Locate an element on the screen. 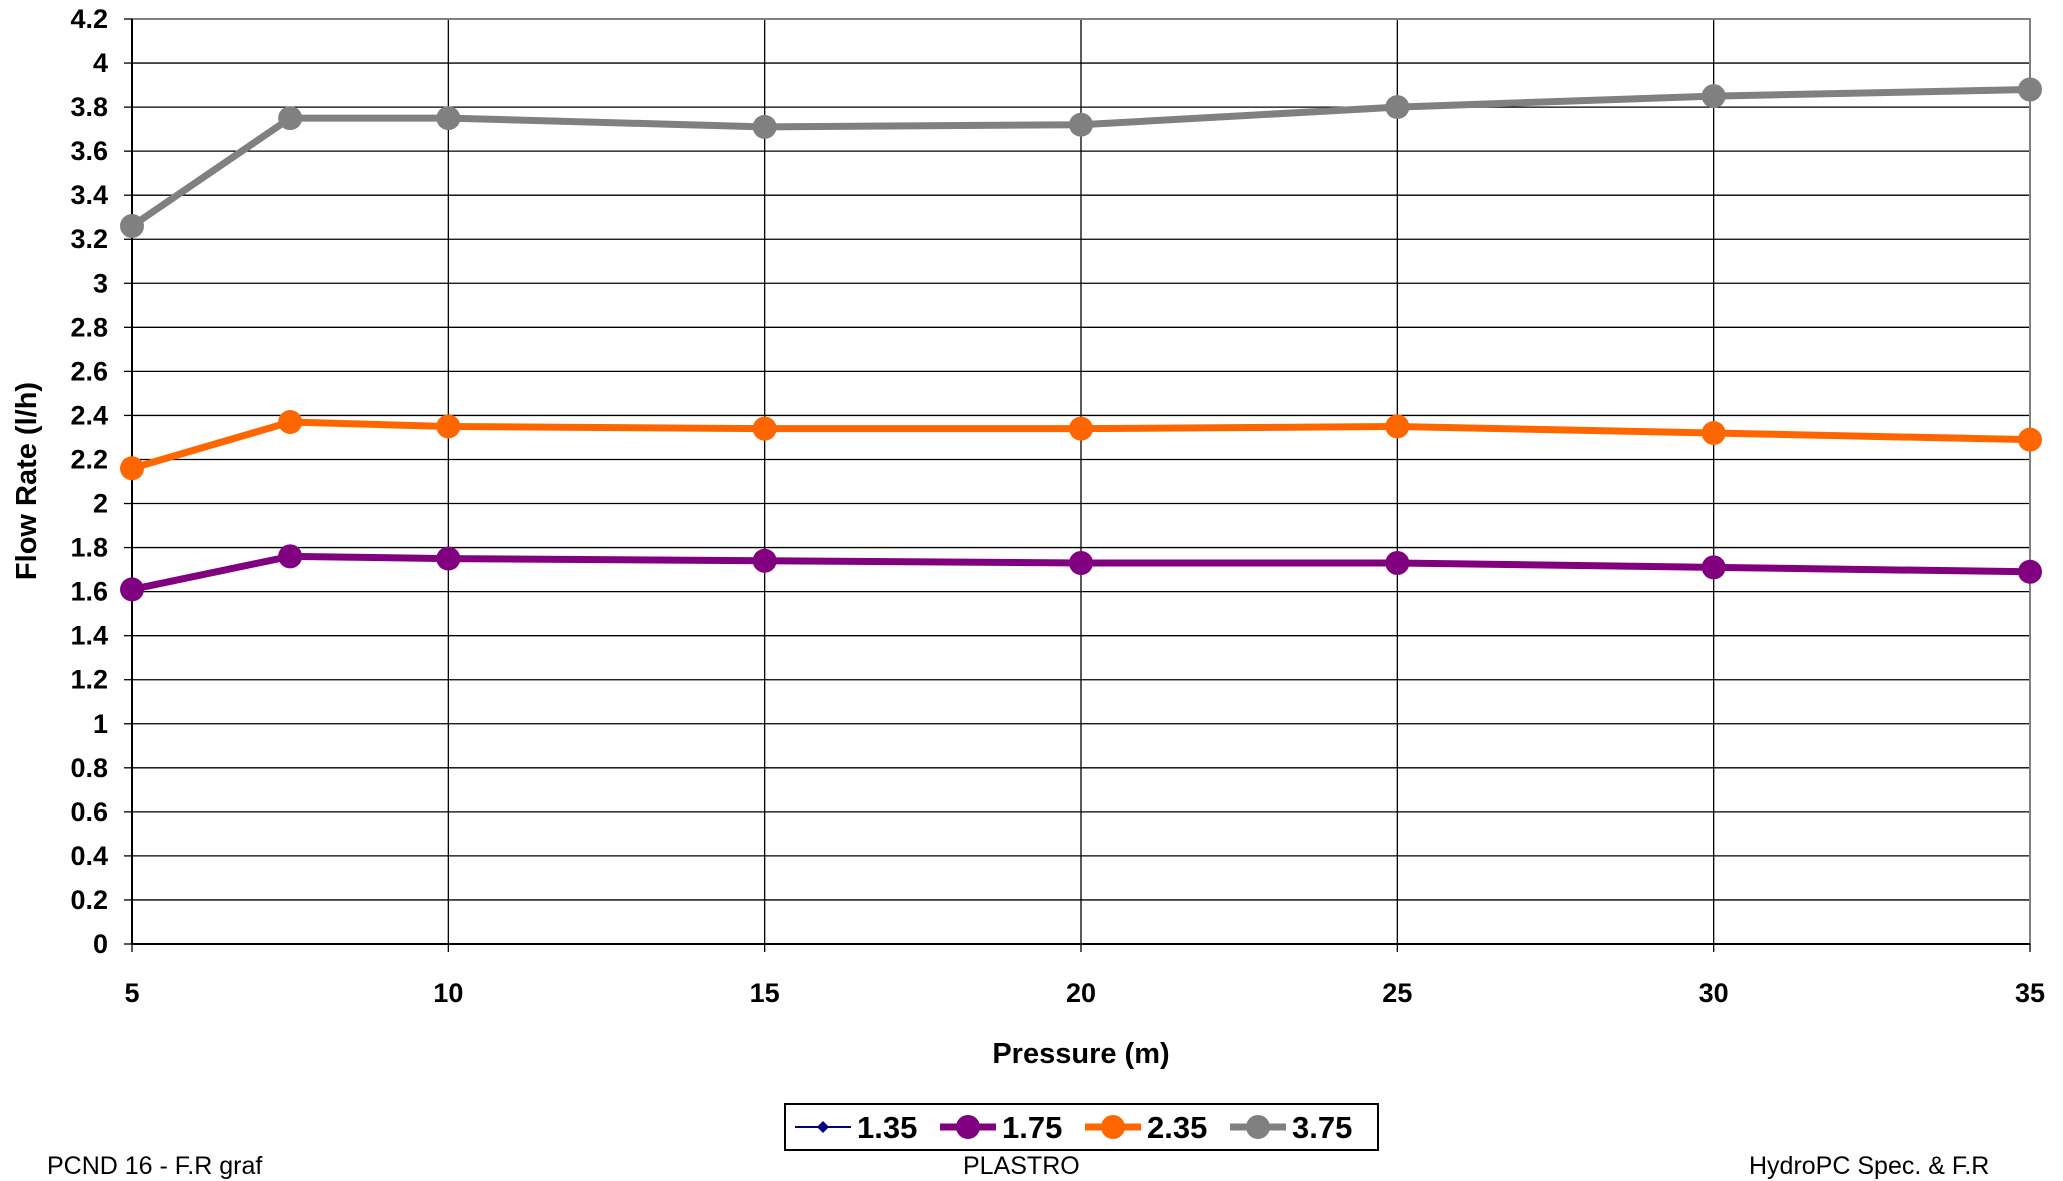 Image resolution: width=2063 pixels, height=1181 pixels. y-tick-label: 0.8 is located at coordinates (89, 768).